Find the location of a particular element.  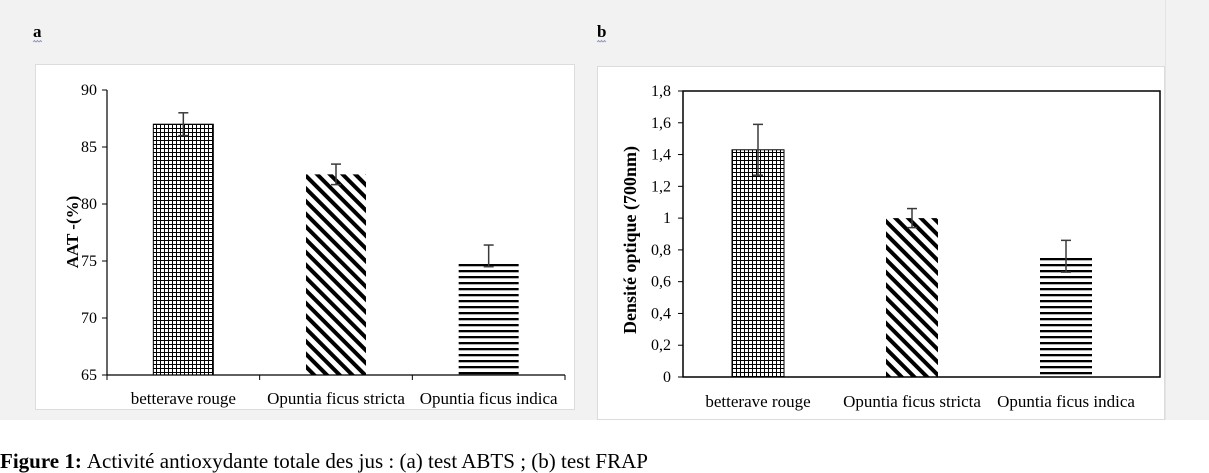

y-tick-label: 1 is located at coordinates (667, 218).